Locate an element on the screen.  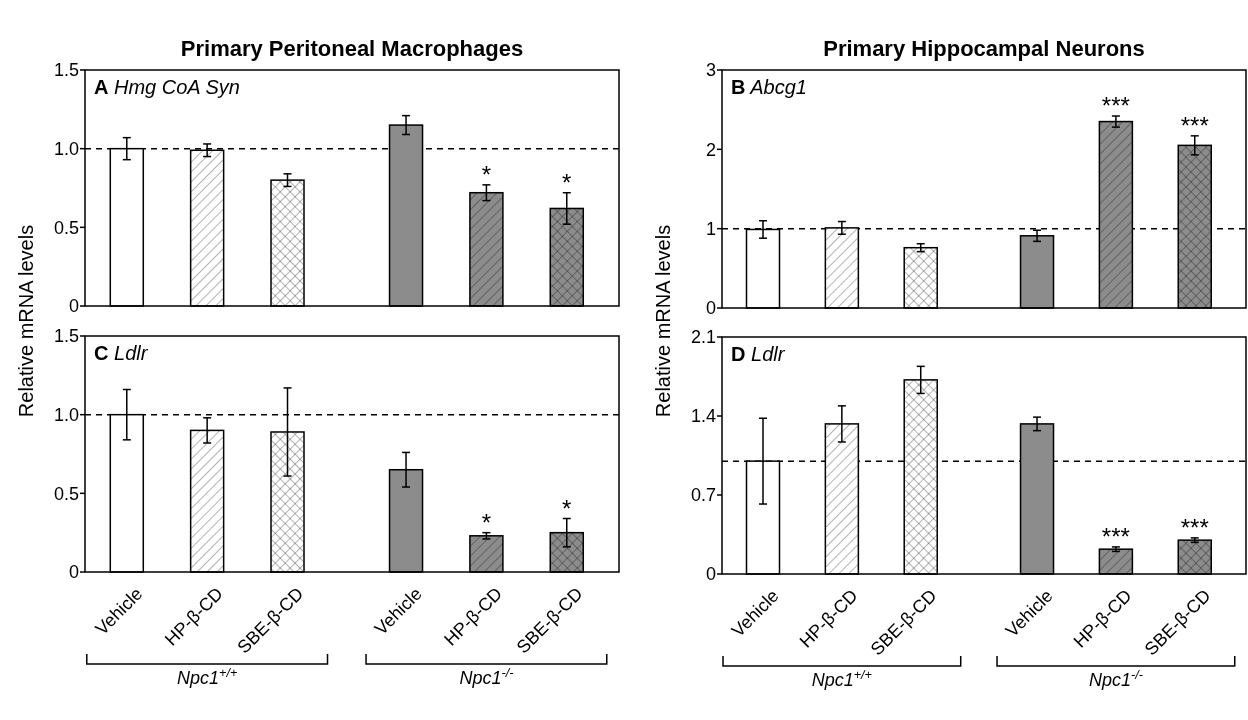
y-tick-label: 3 is located at coordinates (710, 70).